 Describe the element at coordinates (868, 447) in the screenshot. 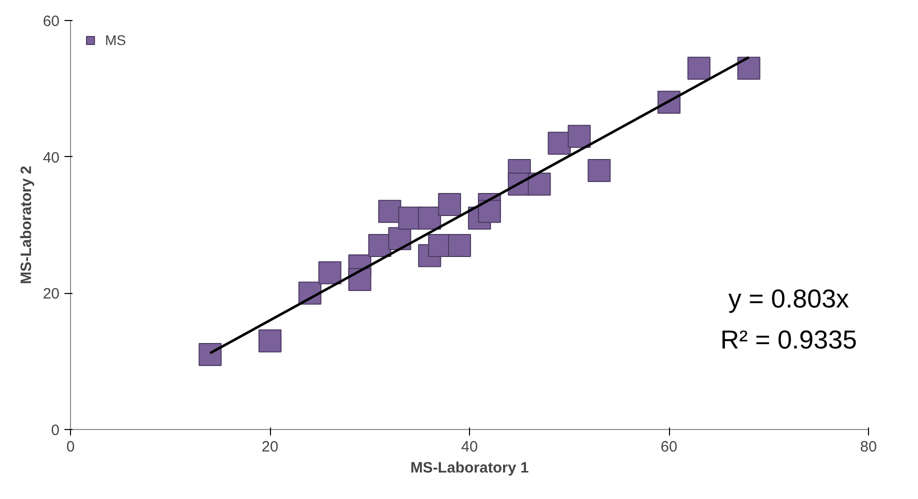

I see `x-tick-label: 80` at that location.